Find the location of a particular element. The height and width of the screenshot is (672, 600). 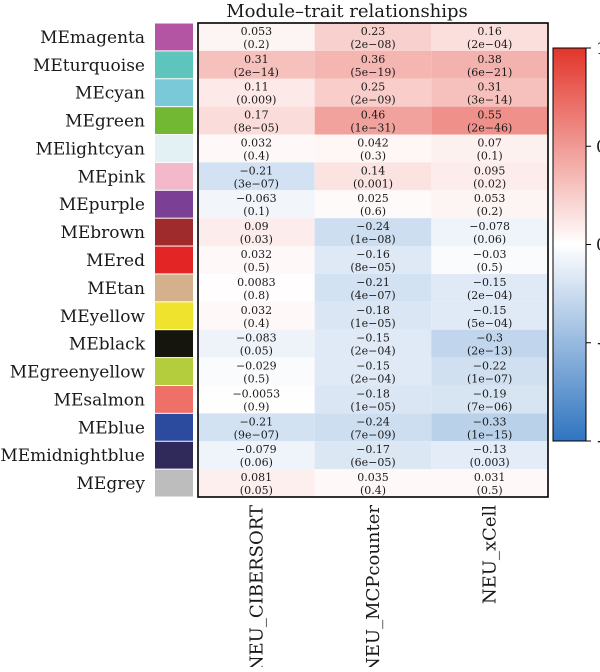

row-label-meturquoise: MEturquoise is located at coordinates (89, 66).